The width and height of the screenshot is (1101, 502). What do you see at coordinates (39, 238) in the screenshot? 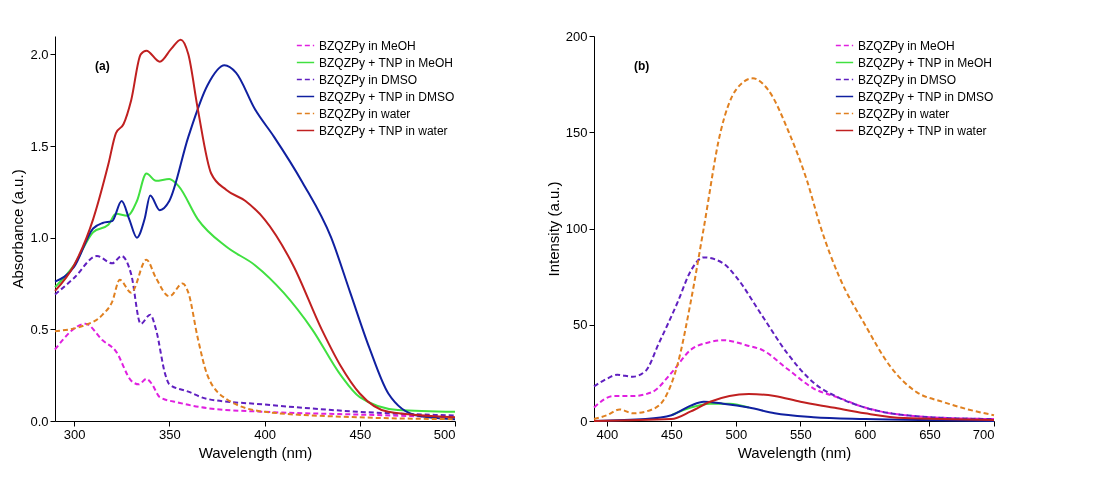
I see `y-tick-label: 1.0` at bounding box center [39, 238].